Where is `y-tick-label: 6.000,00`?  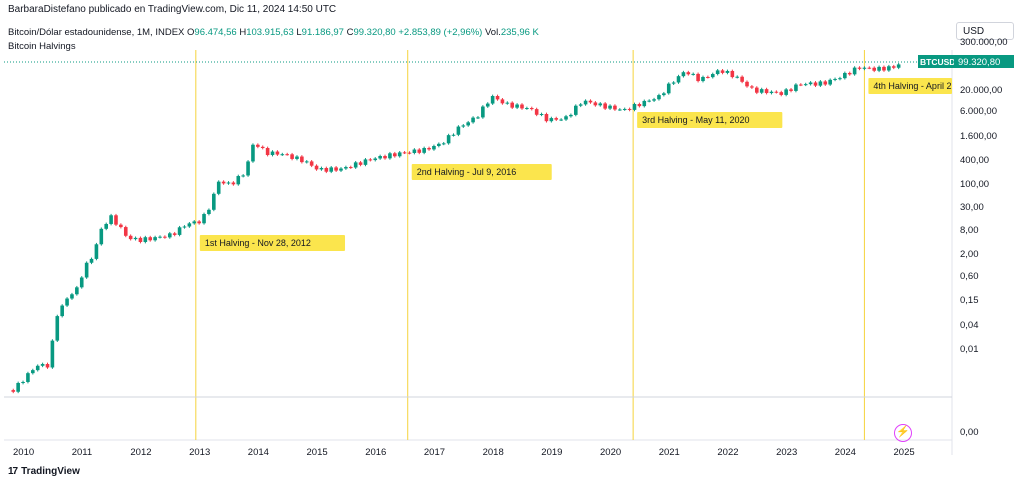 y-tick-label: 6.000,00 is located at coordinates (978, 111).